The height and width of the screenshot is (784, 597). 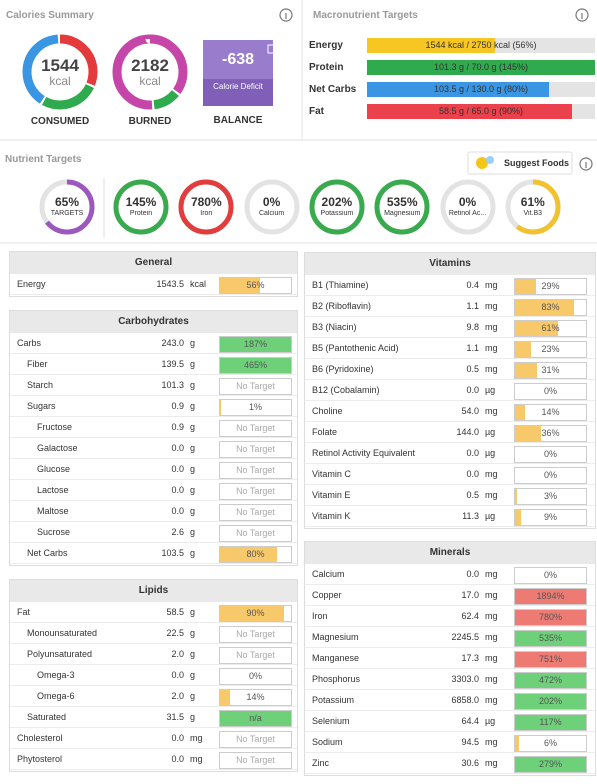 I want to click on table-header: Carbohydrates, so click(x=153, y=322).